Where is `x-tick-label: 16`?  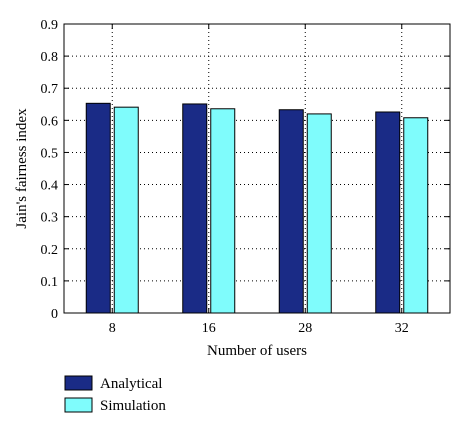 x-tick-label: 16 is located at coordinates (209, 328).